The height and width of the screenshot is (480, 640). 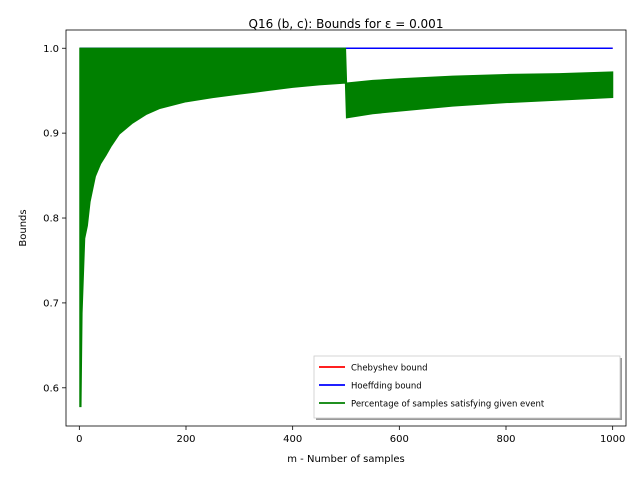 What do you see at coordinates (51, 49) in the screenshot?
I see `y-tick-label: 1.0` at bounding box center [51, 49].